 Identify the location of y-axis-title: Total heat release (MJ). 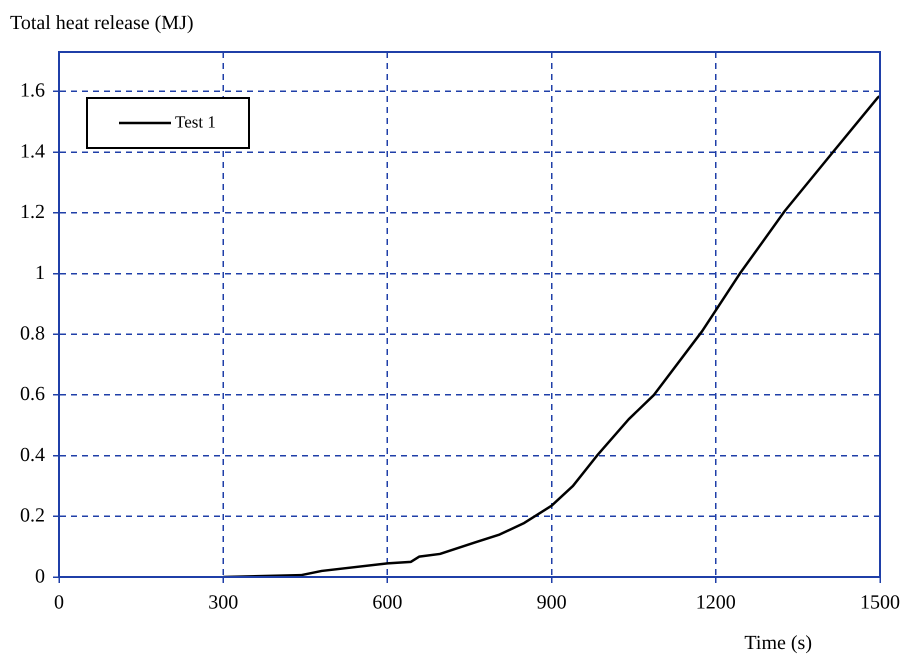
(102, 23).